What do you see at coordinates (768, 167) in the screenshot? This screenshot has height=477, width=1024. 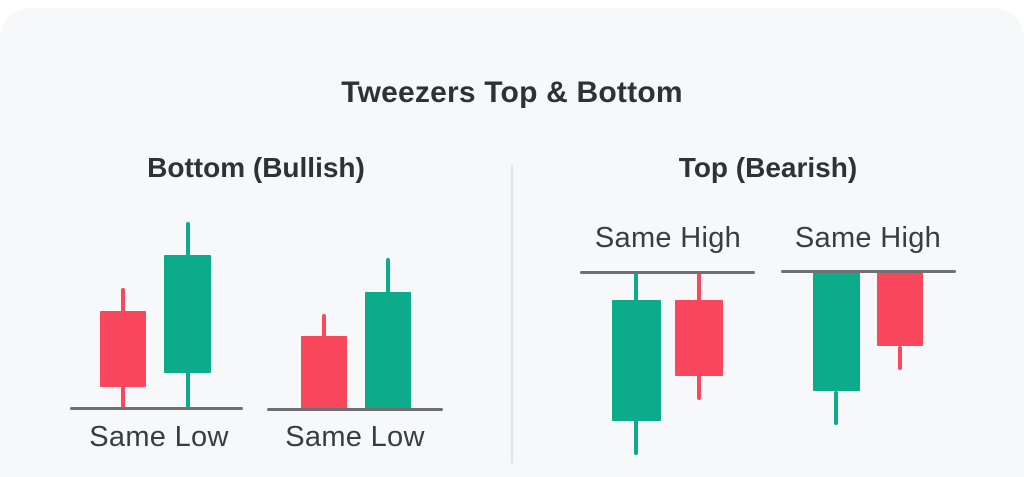 I see `section-header-bearish: Top (Bearish)` at bounding box center [768, 167].